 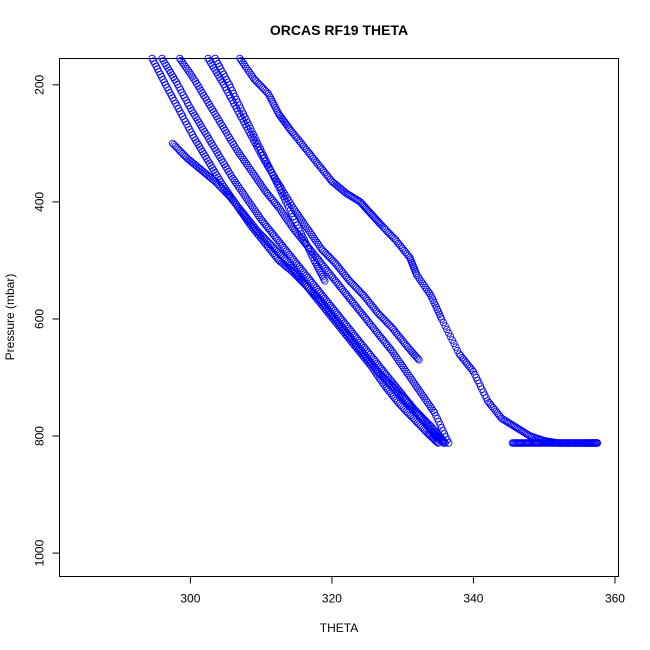 What do you see at coordinates (40, 552) in the screenshot?
I see `y-tick-label: 1000` at bounding box center [40, 552].